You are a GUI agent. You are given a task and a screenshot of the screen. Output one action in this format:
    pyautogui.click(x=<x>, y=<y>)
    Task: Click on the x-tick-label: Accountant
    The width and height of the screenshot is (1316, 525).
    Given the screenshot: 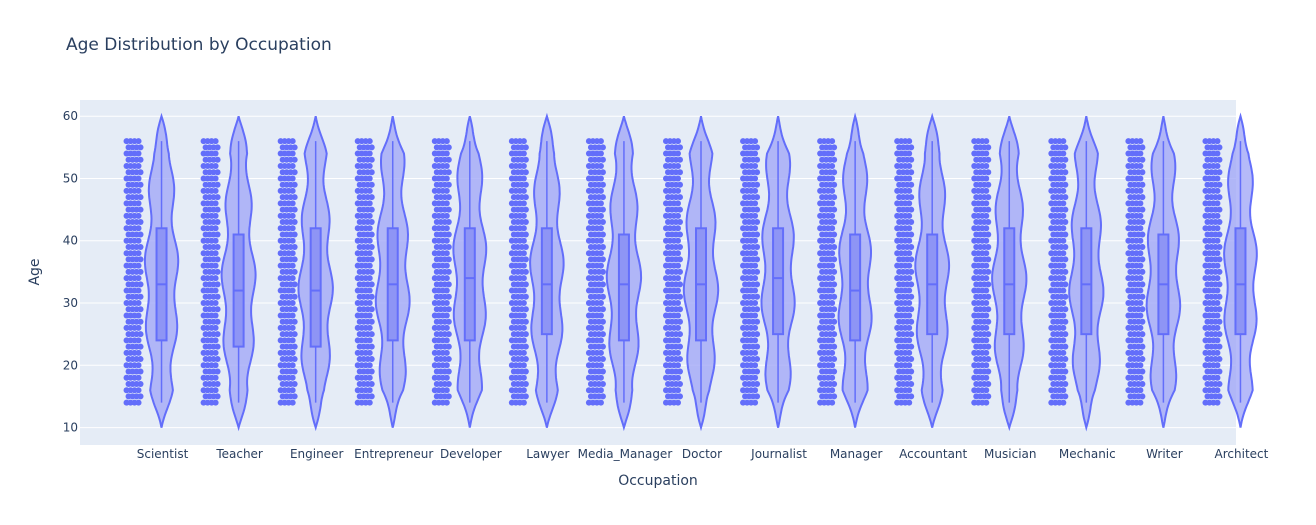 What is the action you would take?
    pyautogui.click(x=933, y=454)
    